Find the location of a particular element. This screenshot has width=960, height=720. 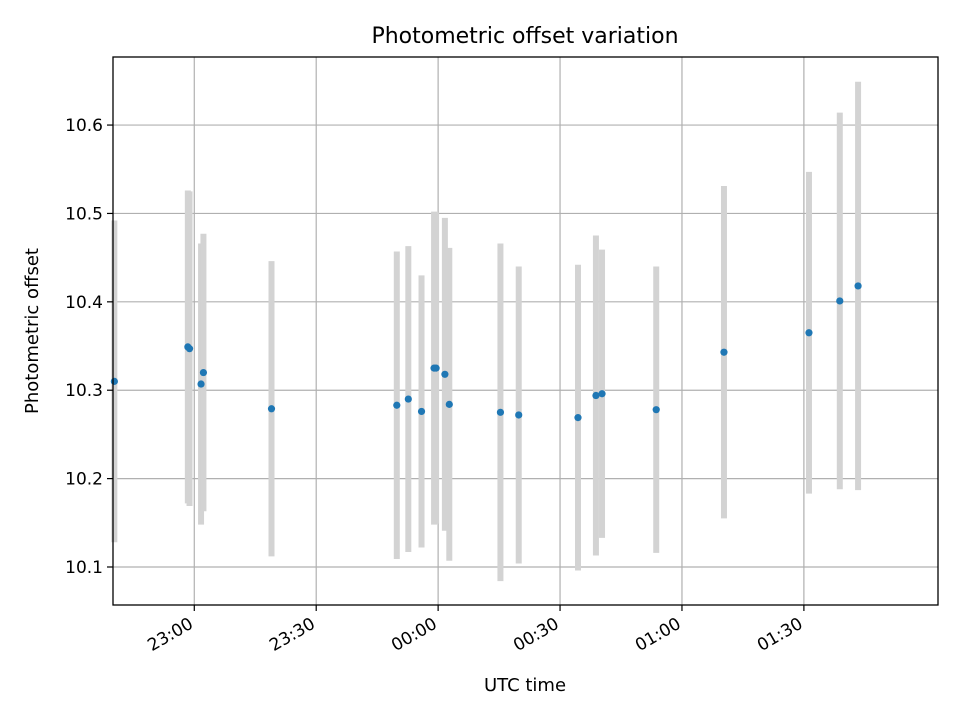

y-tick-label: 10.6 is located at coordinates (84, 126).